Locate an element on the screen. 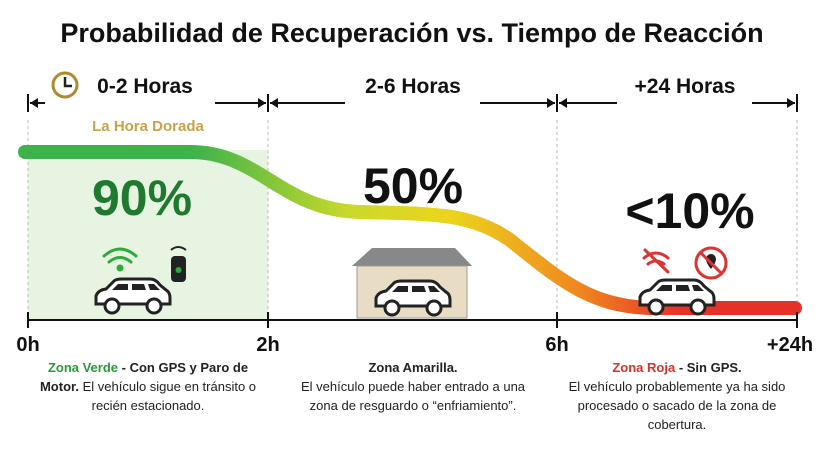 Image resolution: width=825 pixels, height=450 pixels. axis-label: 0h is located at coordinates (27, 345).